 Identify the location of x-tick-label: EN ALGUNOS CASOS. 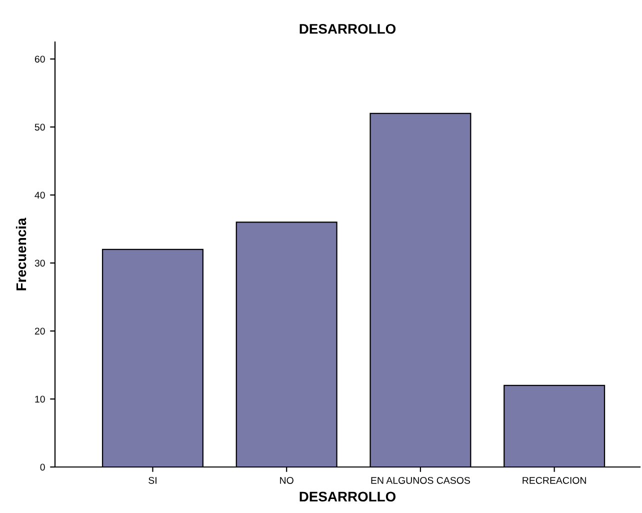
(420, 480).